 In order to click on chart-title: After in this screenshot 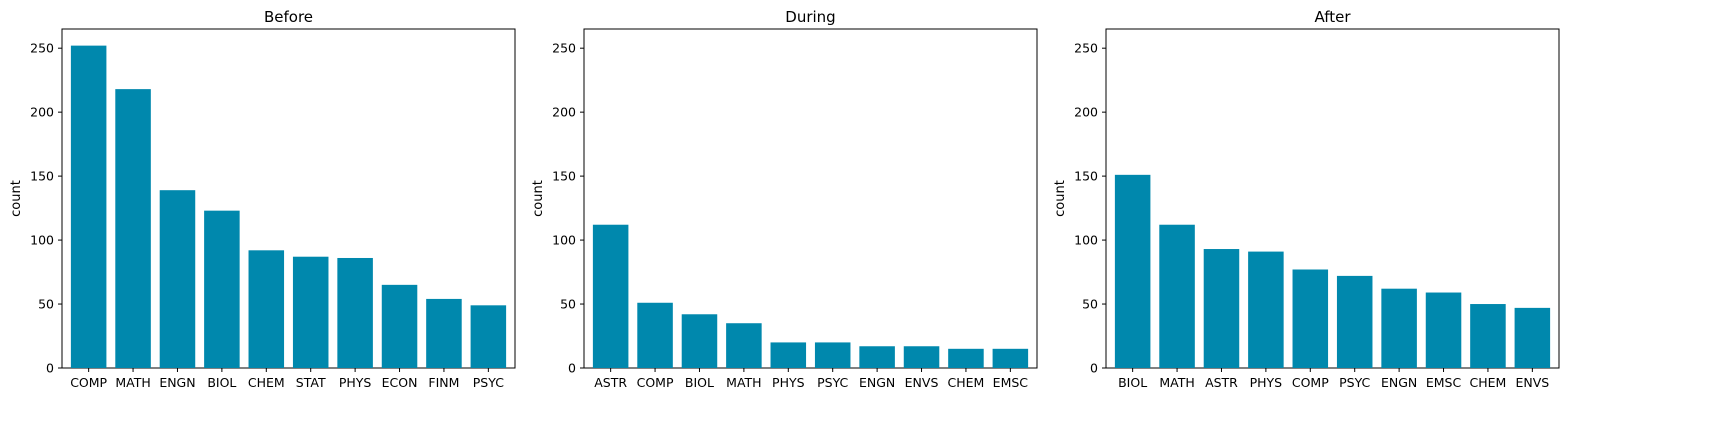, I will do `click(1332, 17)`.